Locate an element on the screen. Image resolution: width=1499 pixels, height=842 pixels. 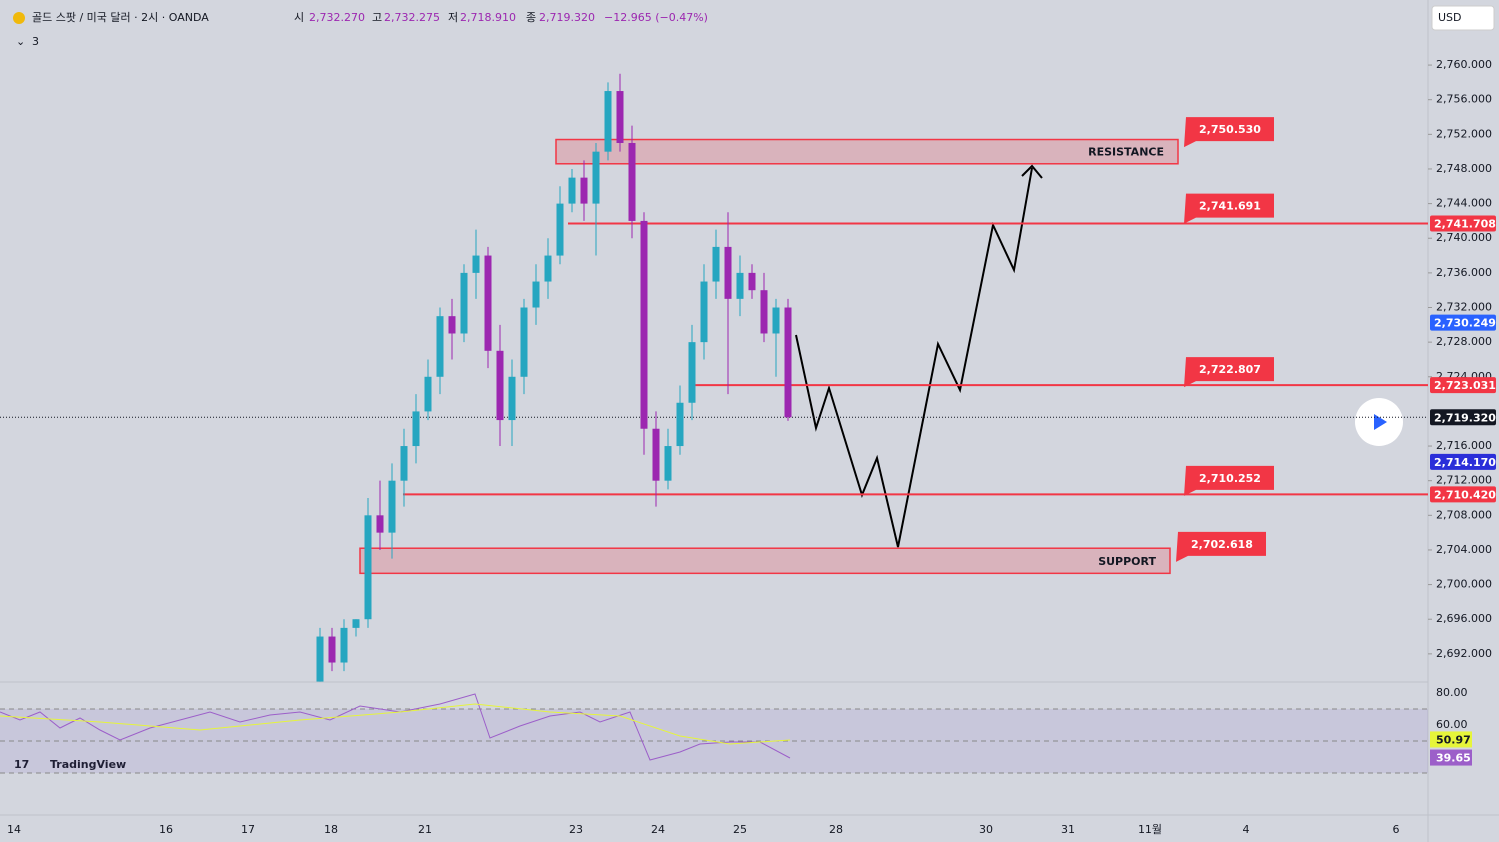
y-tick-label: 2,748.000 is located at coordinates (1464, 168).